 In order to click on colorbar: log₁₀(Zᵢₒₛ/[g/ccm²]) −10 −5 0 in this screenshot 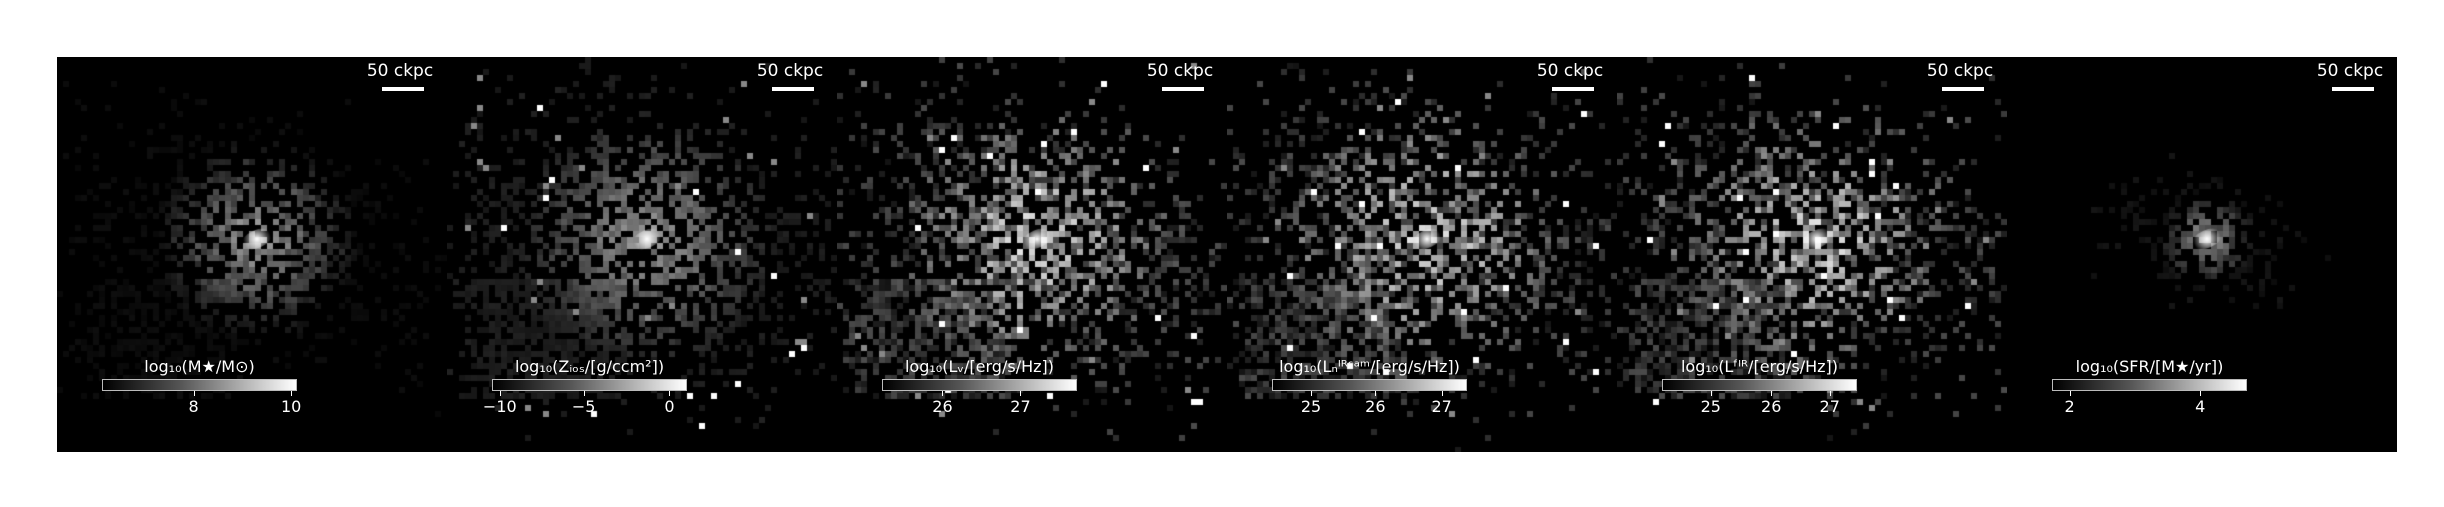, I will do `click(585, 386)`.